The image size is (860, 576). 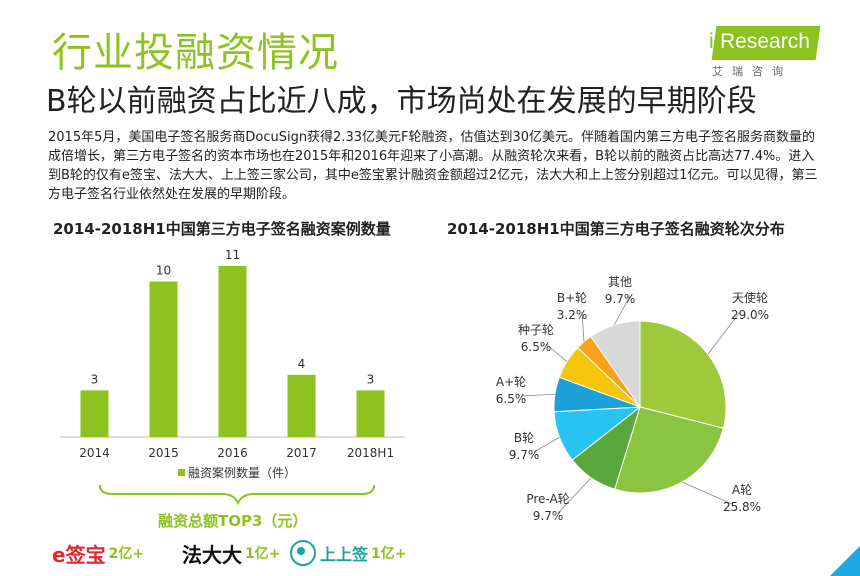 I want to click on bar-value-2017: 4, so click(x=302, y=364).